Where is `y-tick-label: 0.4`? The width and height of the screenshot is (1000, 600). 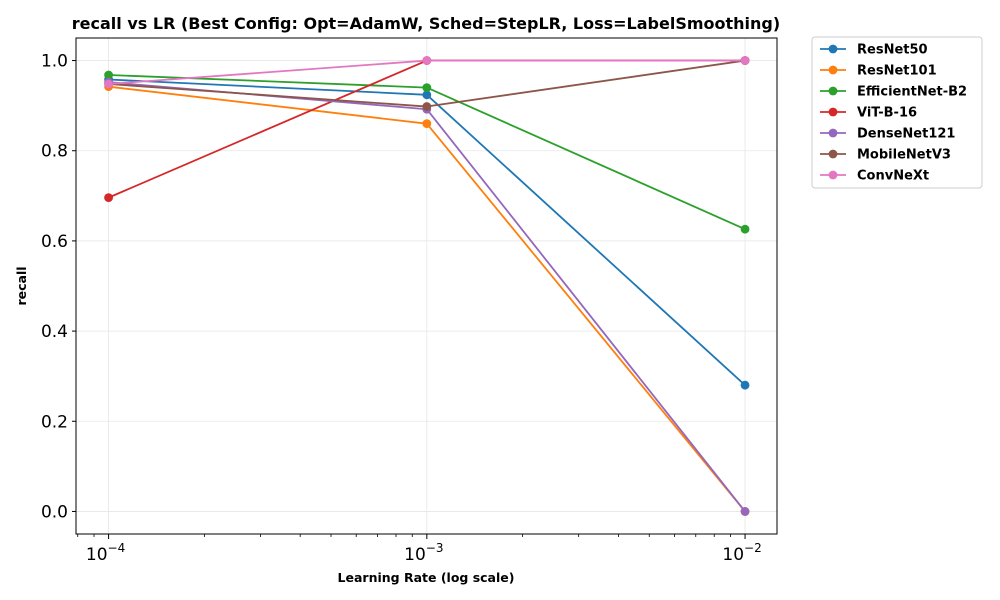 y-tick-label: 0.4 is located at coordinates (54, 332).